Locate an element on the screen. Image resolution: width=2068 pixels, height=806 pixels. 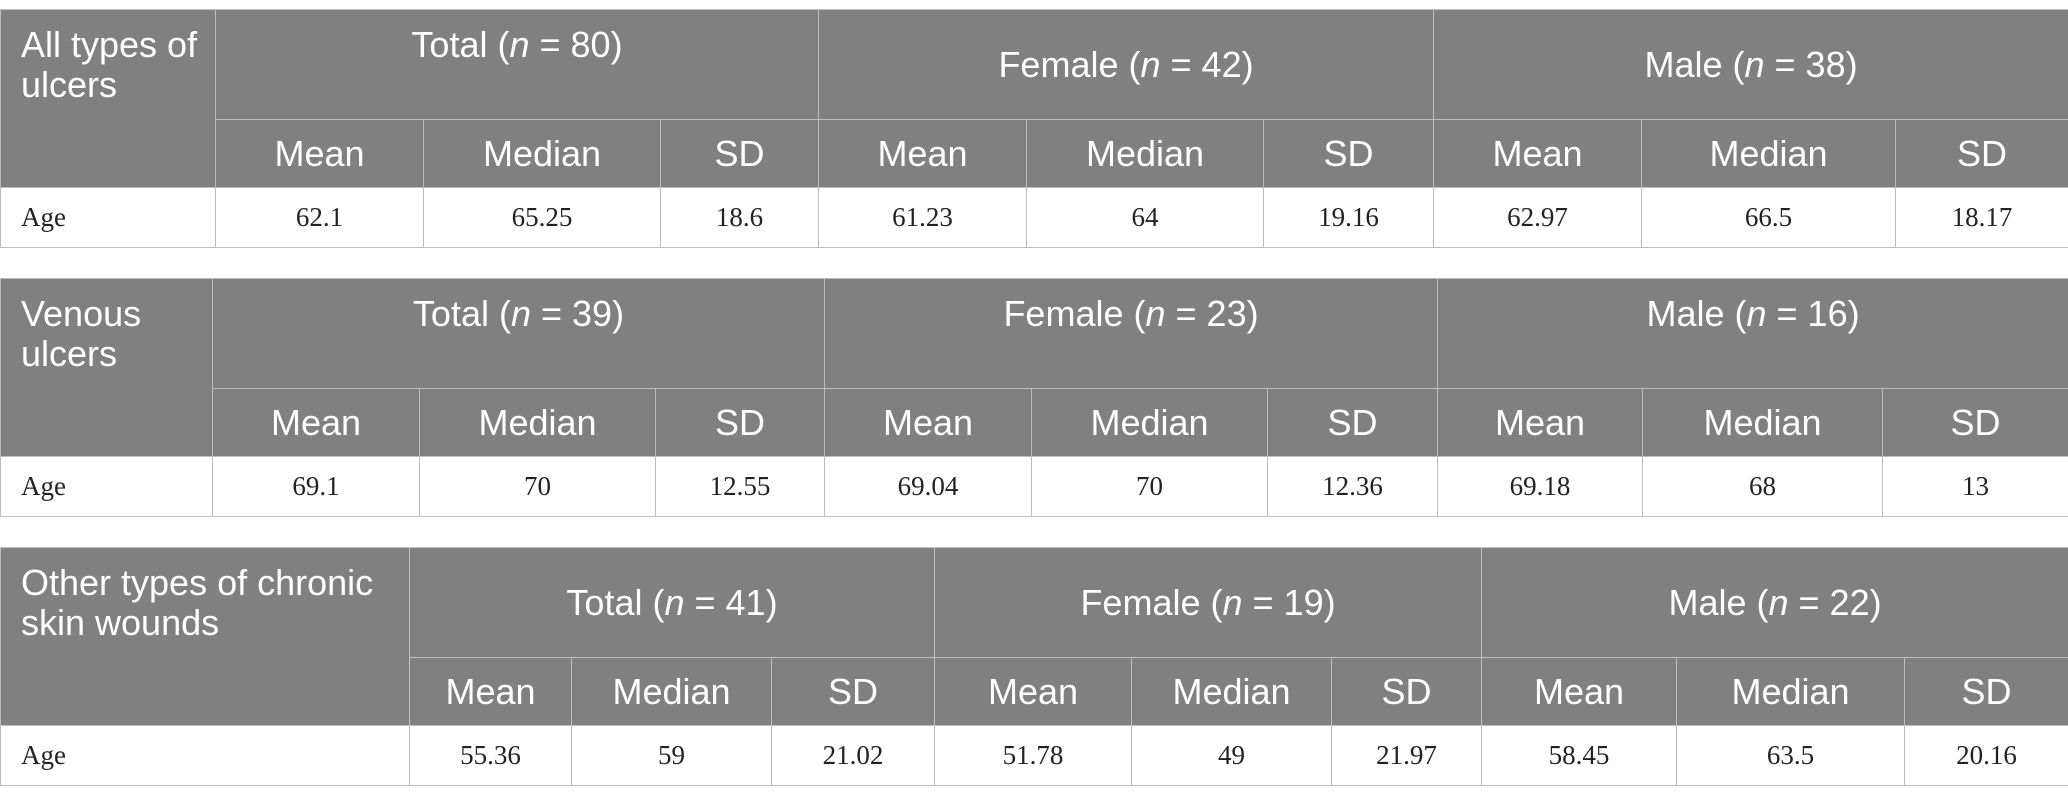
data-cell: 69.1 is located at coordinates (316, 486).